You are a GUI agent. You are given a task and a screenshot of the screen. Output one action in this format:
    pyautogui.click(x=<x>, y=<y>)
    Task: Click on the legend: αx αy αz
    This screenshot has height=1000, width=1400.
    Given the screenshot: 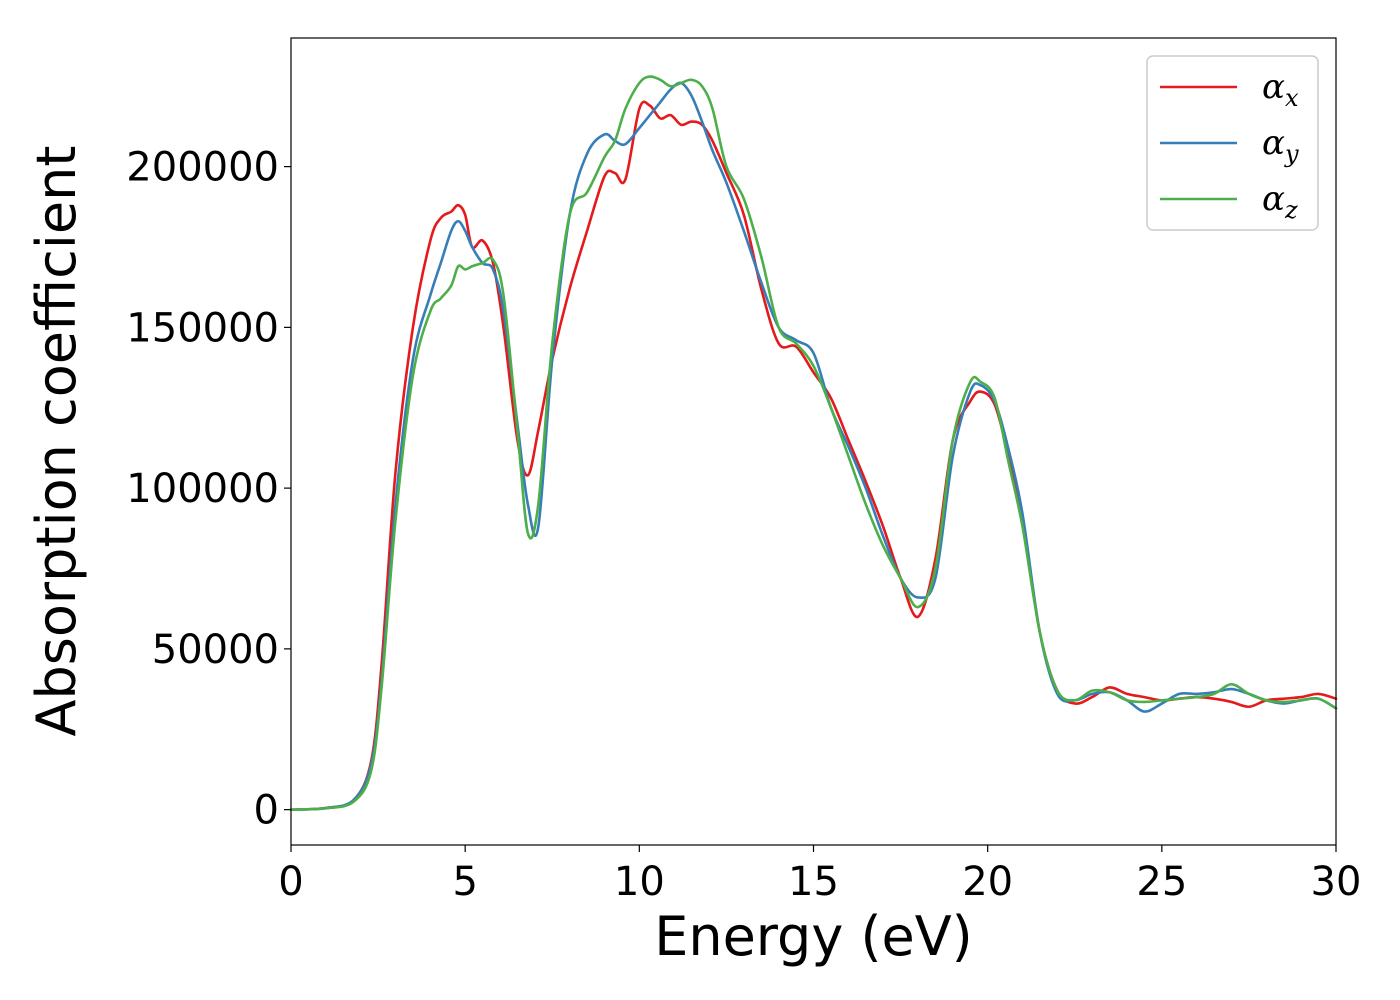 What is the action you would take?
    pyautogui.click(x=1232, y=143)
    